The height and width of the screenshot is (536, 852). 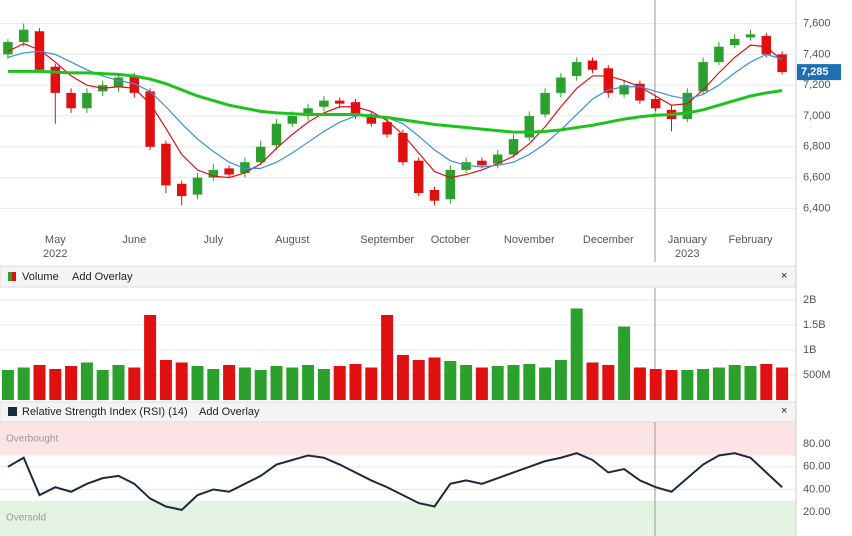 I want to click on overbought-zone, so click(x=398, y=439).